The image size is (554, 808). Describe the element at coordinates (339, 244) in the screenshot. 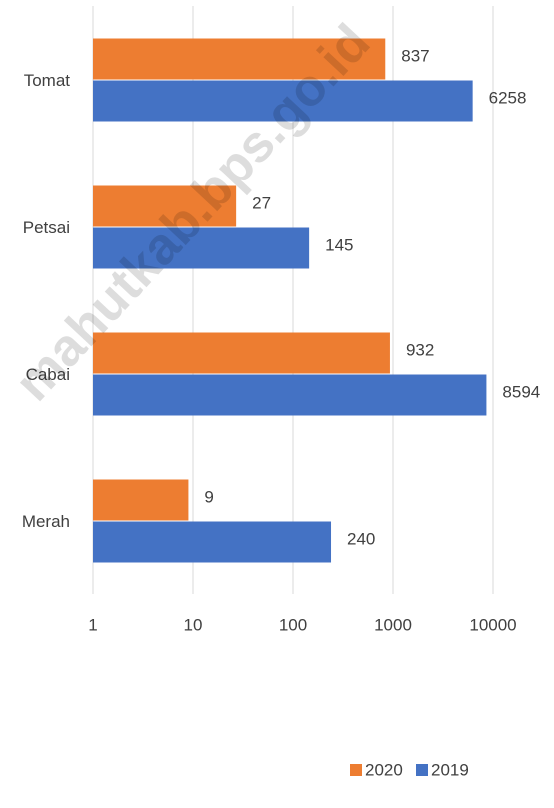

I see `data-label: 145` at that location.